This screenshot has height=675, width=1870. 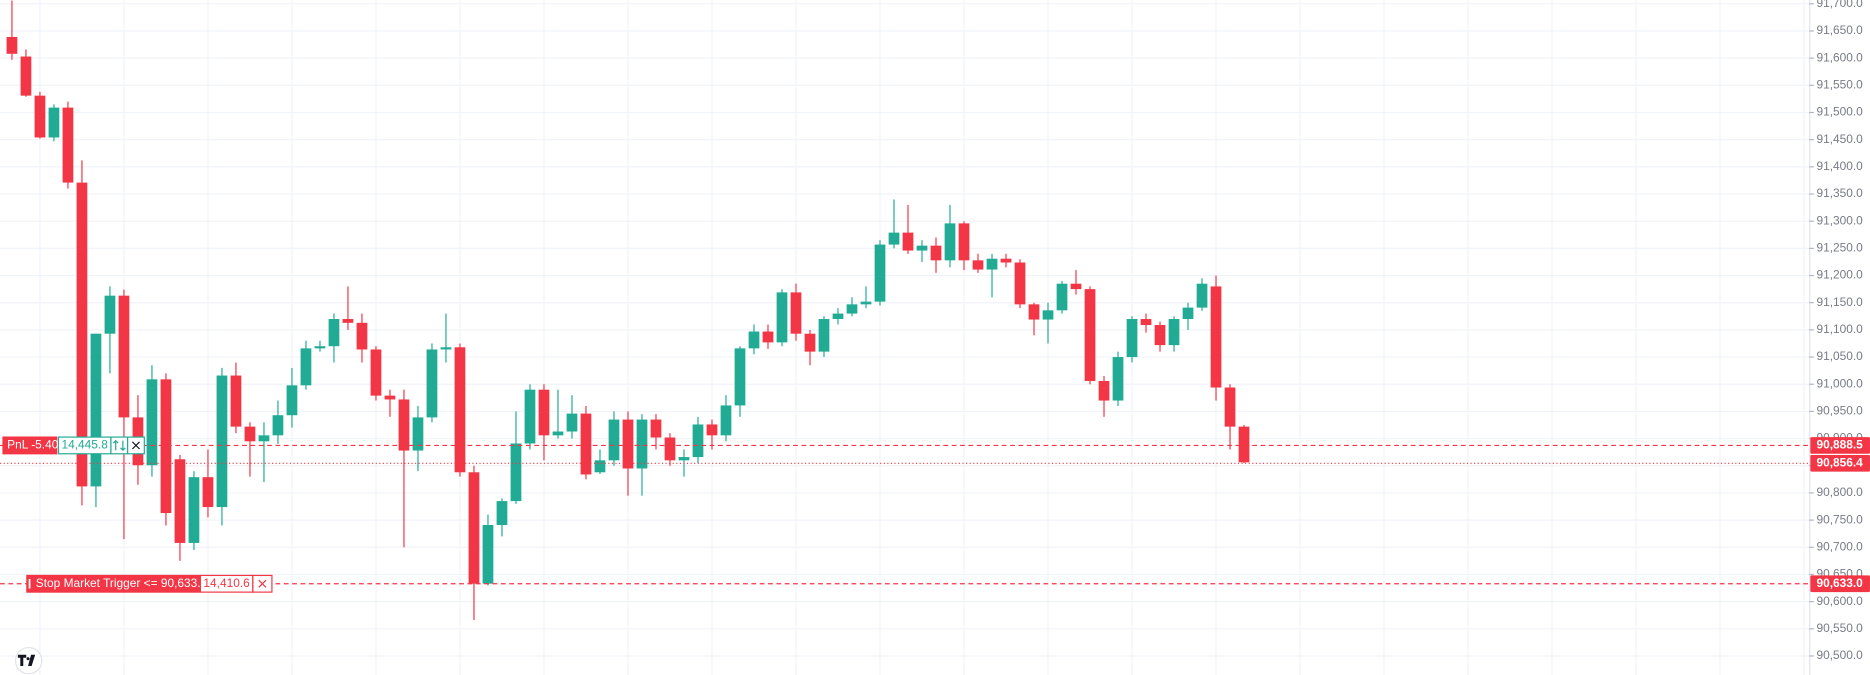 I want to click on y-tick-label: 91,700.0, so click(x=1839, y=5).